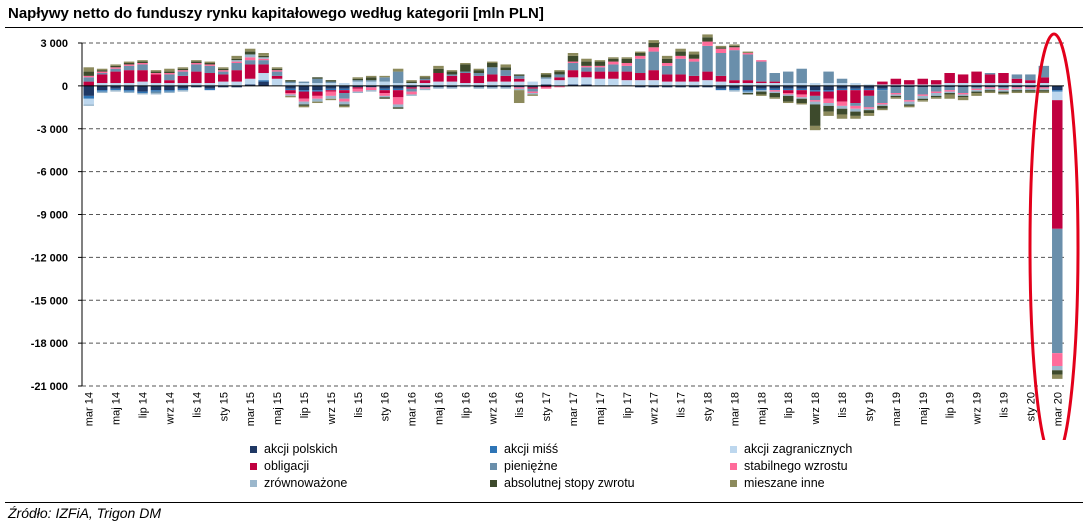  Describe the element at coordinates (1031, 406) in the screenshot. I see `x-tick-label: sty 20` at that location.